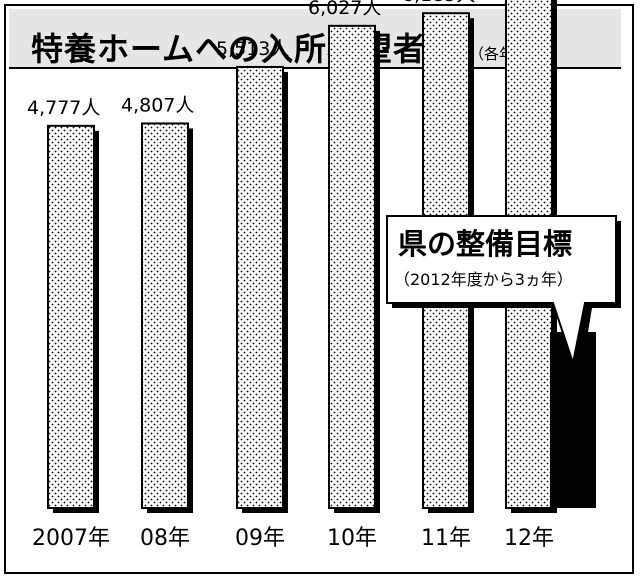  I want to click on callout-box, so click(501, 291).